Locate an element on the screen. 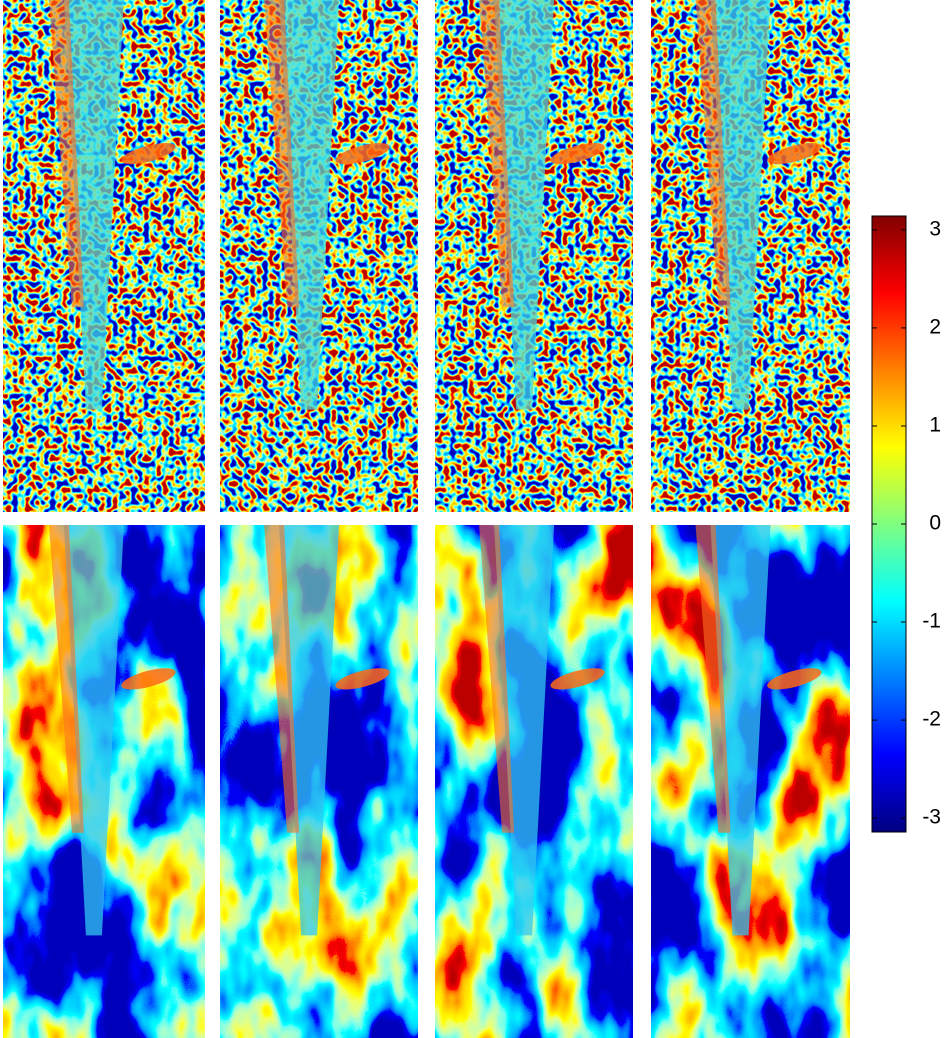 This screenshot has width=945, height=1038. tick-label: 3 is located at coordinates (935, 228).